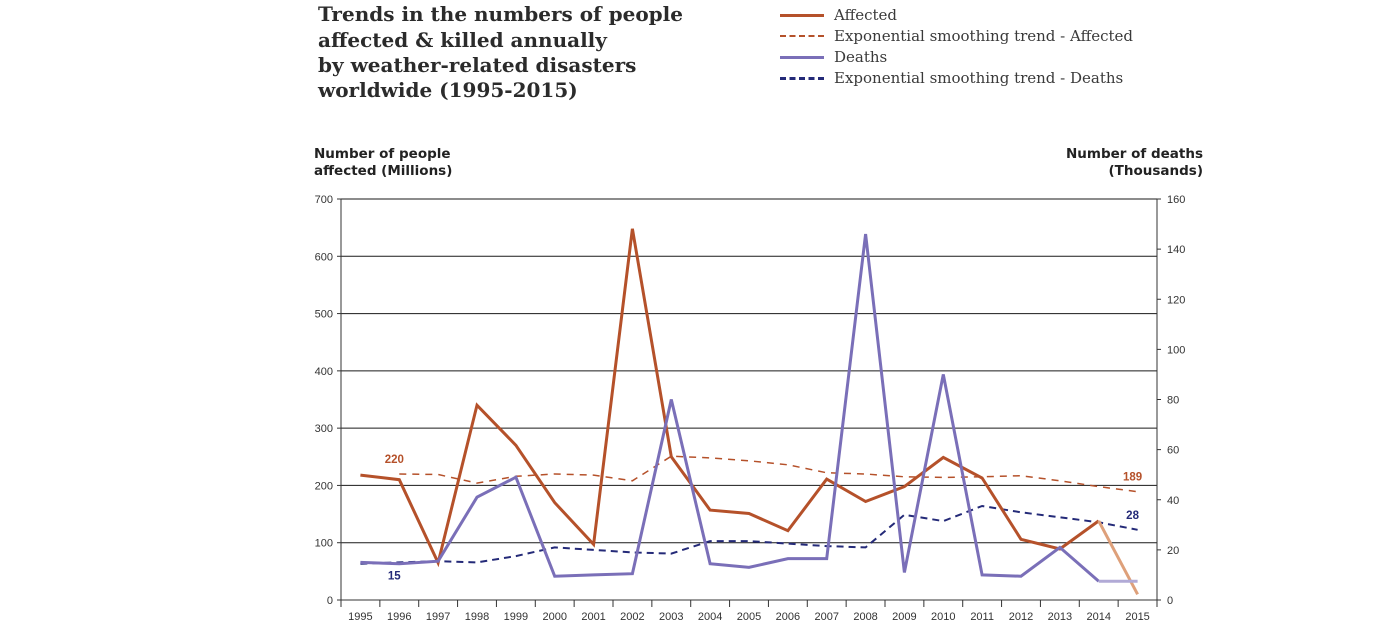  I want to click on legend-swatch-affected, so click(802, 15).